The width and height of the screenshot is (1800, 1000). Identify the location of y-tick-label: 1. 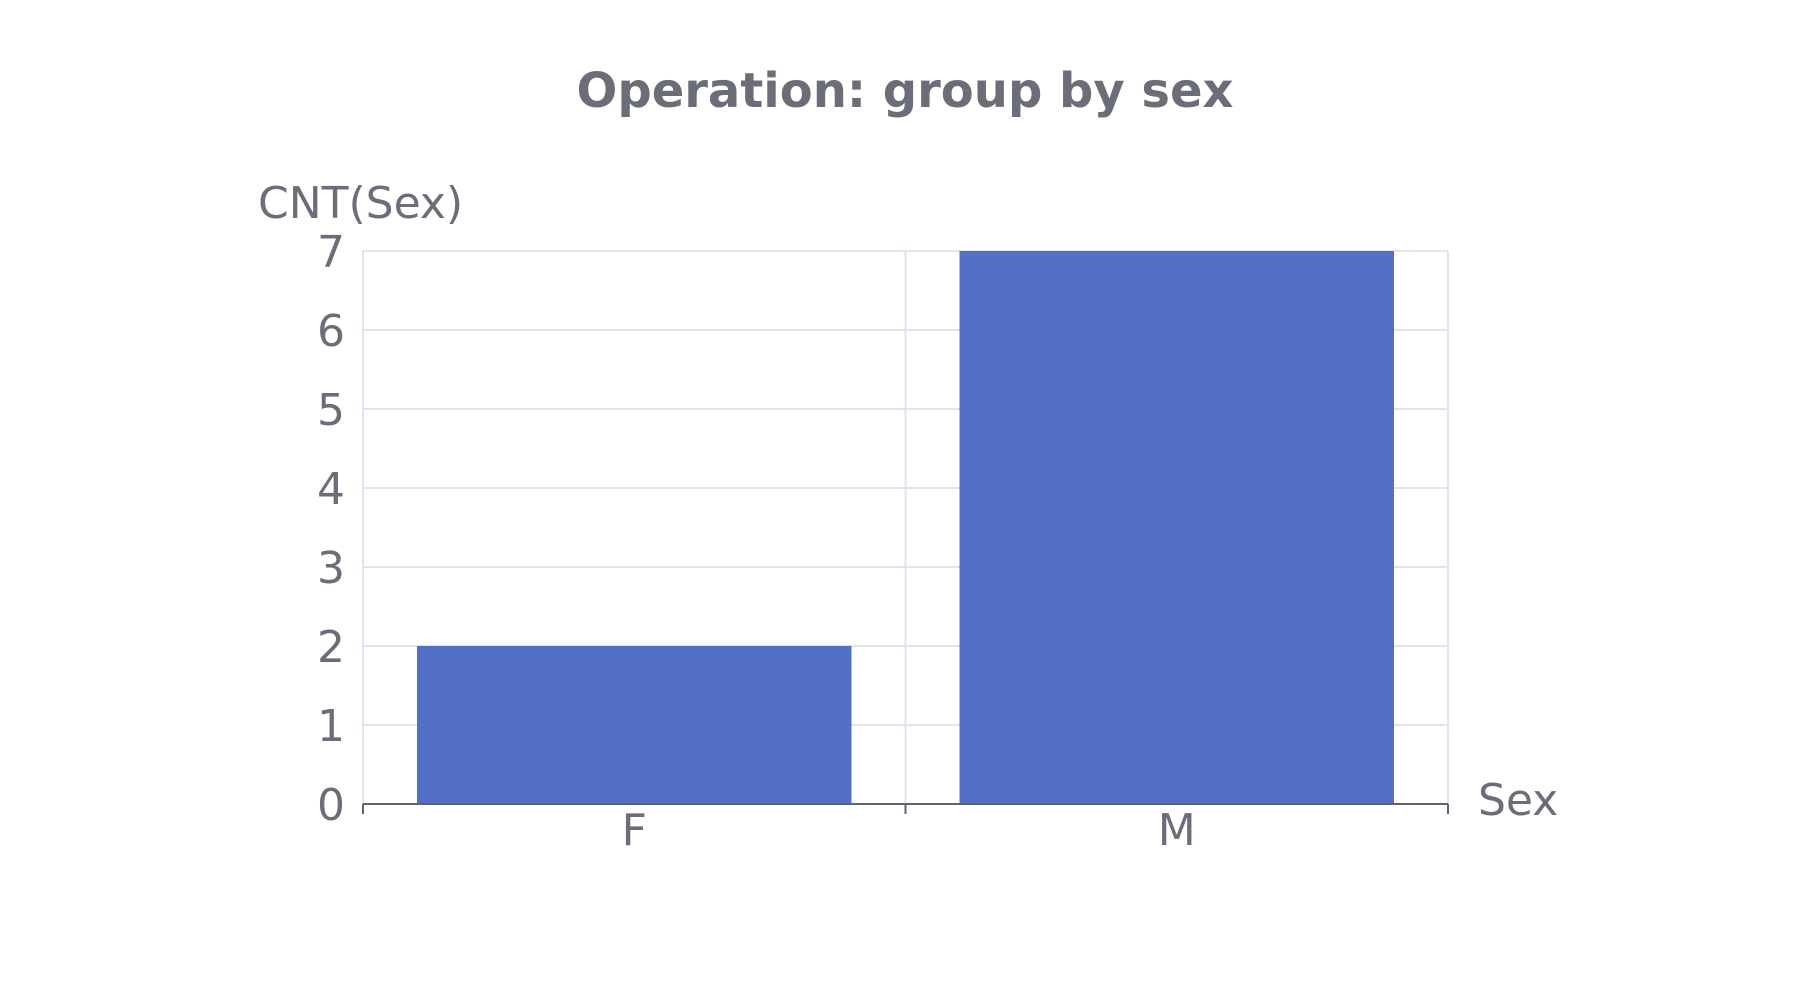
(331, 726).